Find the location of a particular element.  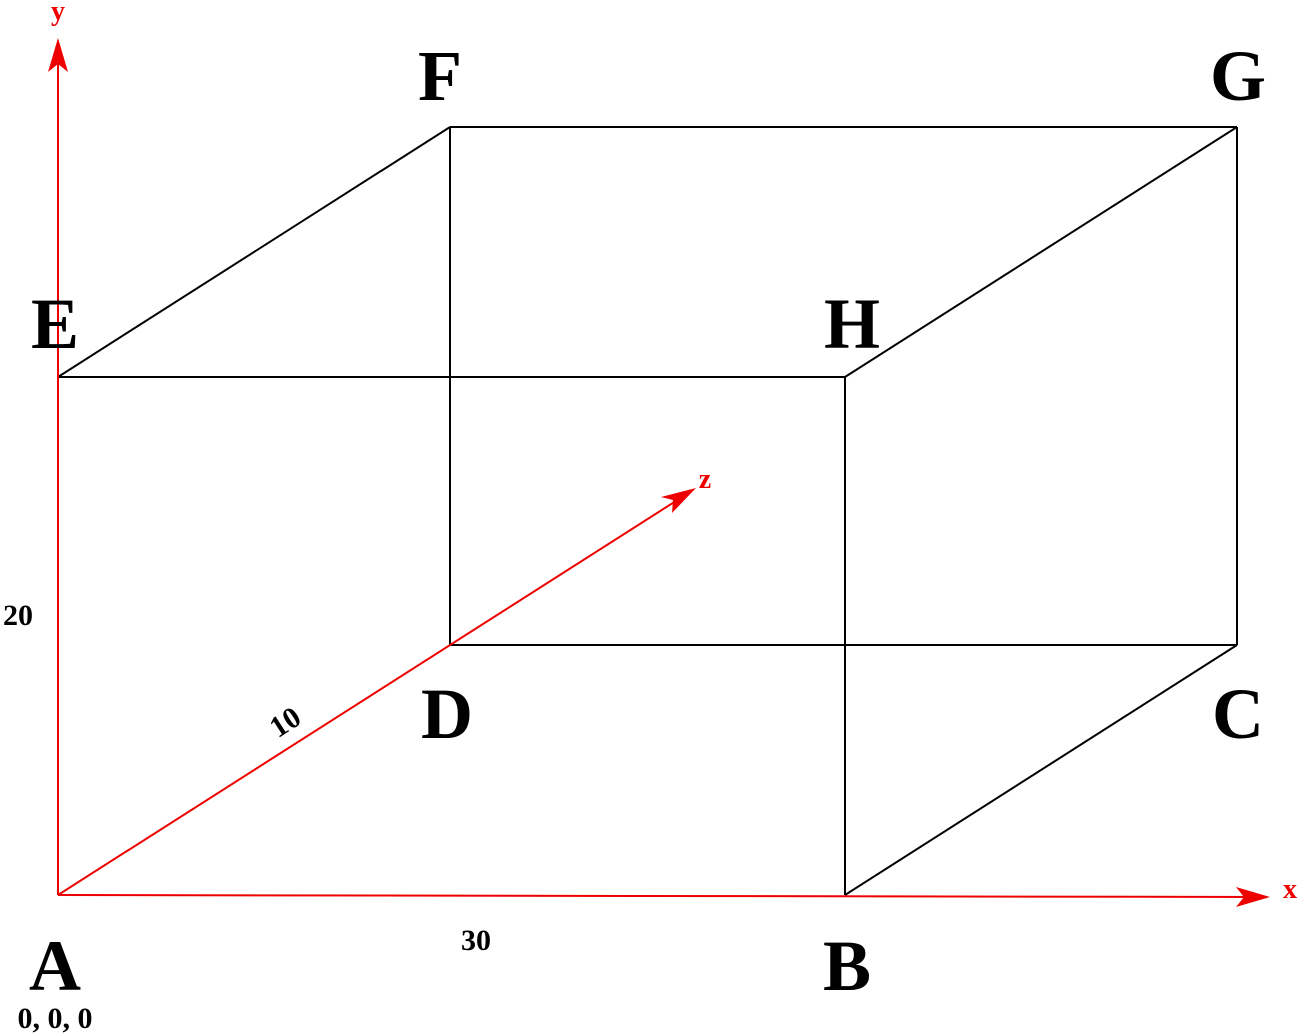

vertex-label: F is located at coordinates (440, 76).